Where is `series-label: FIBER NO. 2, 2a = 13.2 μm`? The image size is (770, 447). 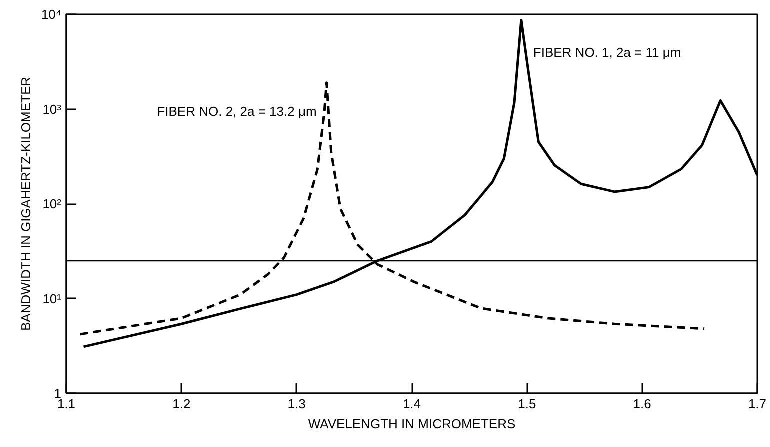
series-label: FIBER NO. 2, 2a = 13.2 μm is located at coordinates (237, 111).